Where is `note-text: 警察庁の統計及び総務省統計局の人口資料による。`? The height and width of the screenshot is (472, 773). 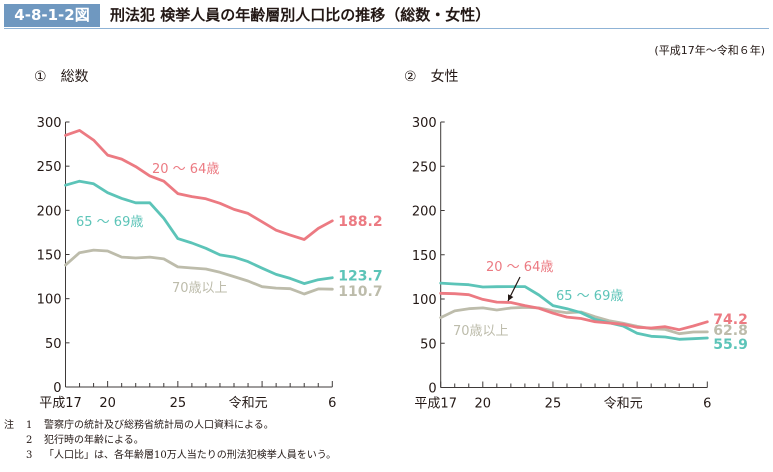
note-text: 警察庁の統計及び総務省統計局の人口資料による。 is located at coordinates (159, 425).